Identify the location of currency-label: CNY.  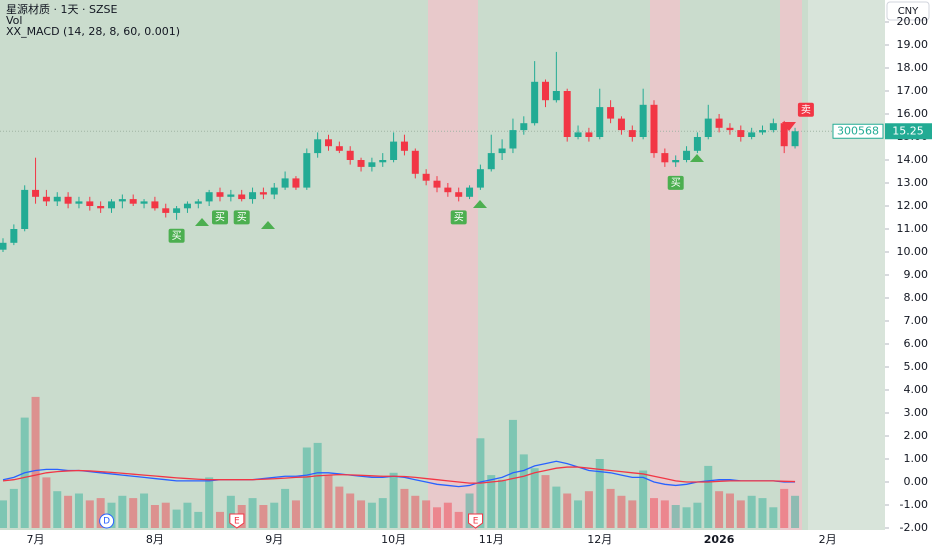
(908, 11).